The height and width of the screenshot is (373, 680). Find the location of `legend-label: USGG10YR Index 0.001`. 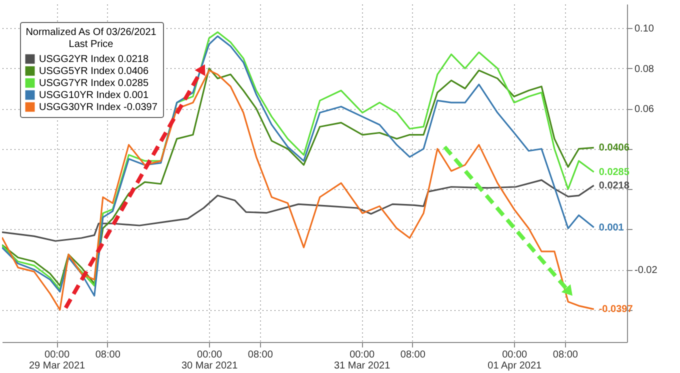

legend-label: USGG10YR Index 0.001 is located at coordinates (94, 95).